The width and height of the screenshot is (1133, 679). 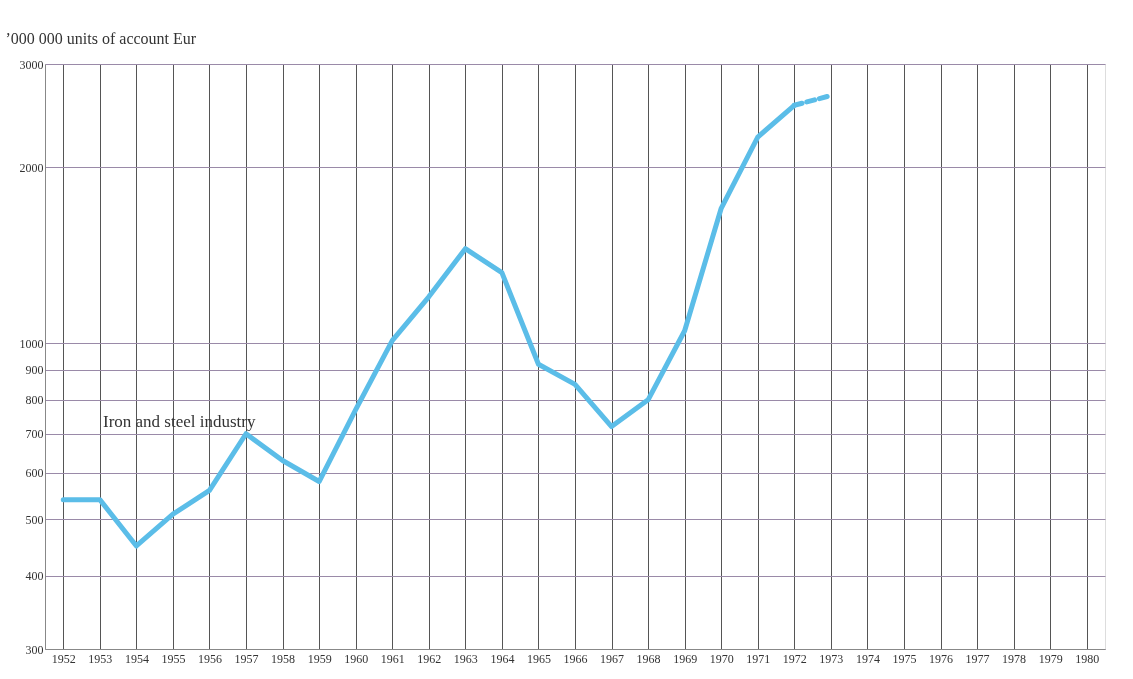 What do you see at coordinates (392, 658) in the screenshot?
I see `x-tick-label: 1961` at bounding box center [392, 658].